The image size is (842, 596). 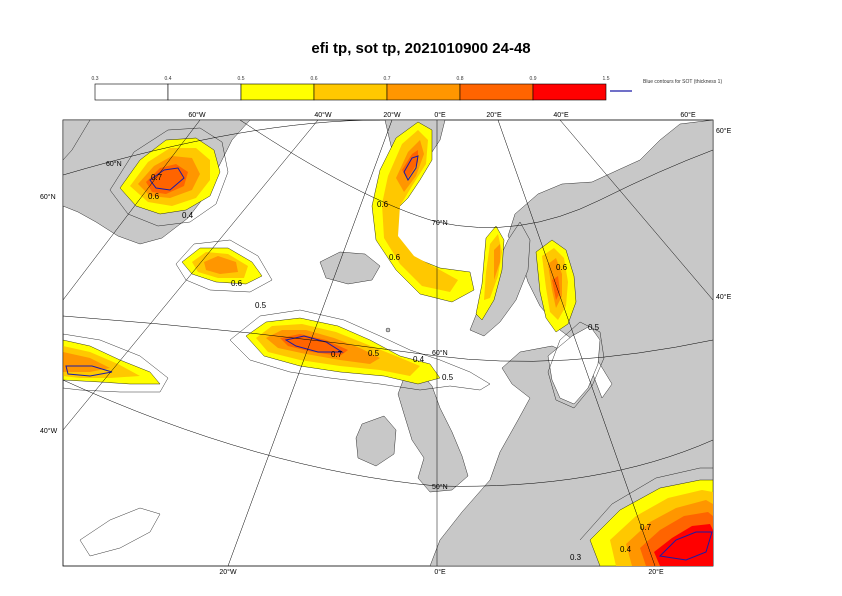 What do you see at coordinates (392, 115) in the screenshot?
I see `lon-label-top: 20°W` at bounding box center [392, 115].